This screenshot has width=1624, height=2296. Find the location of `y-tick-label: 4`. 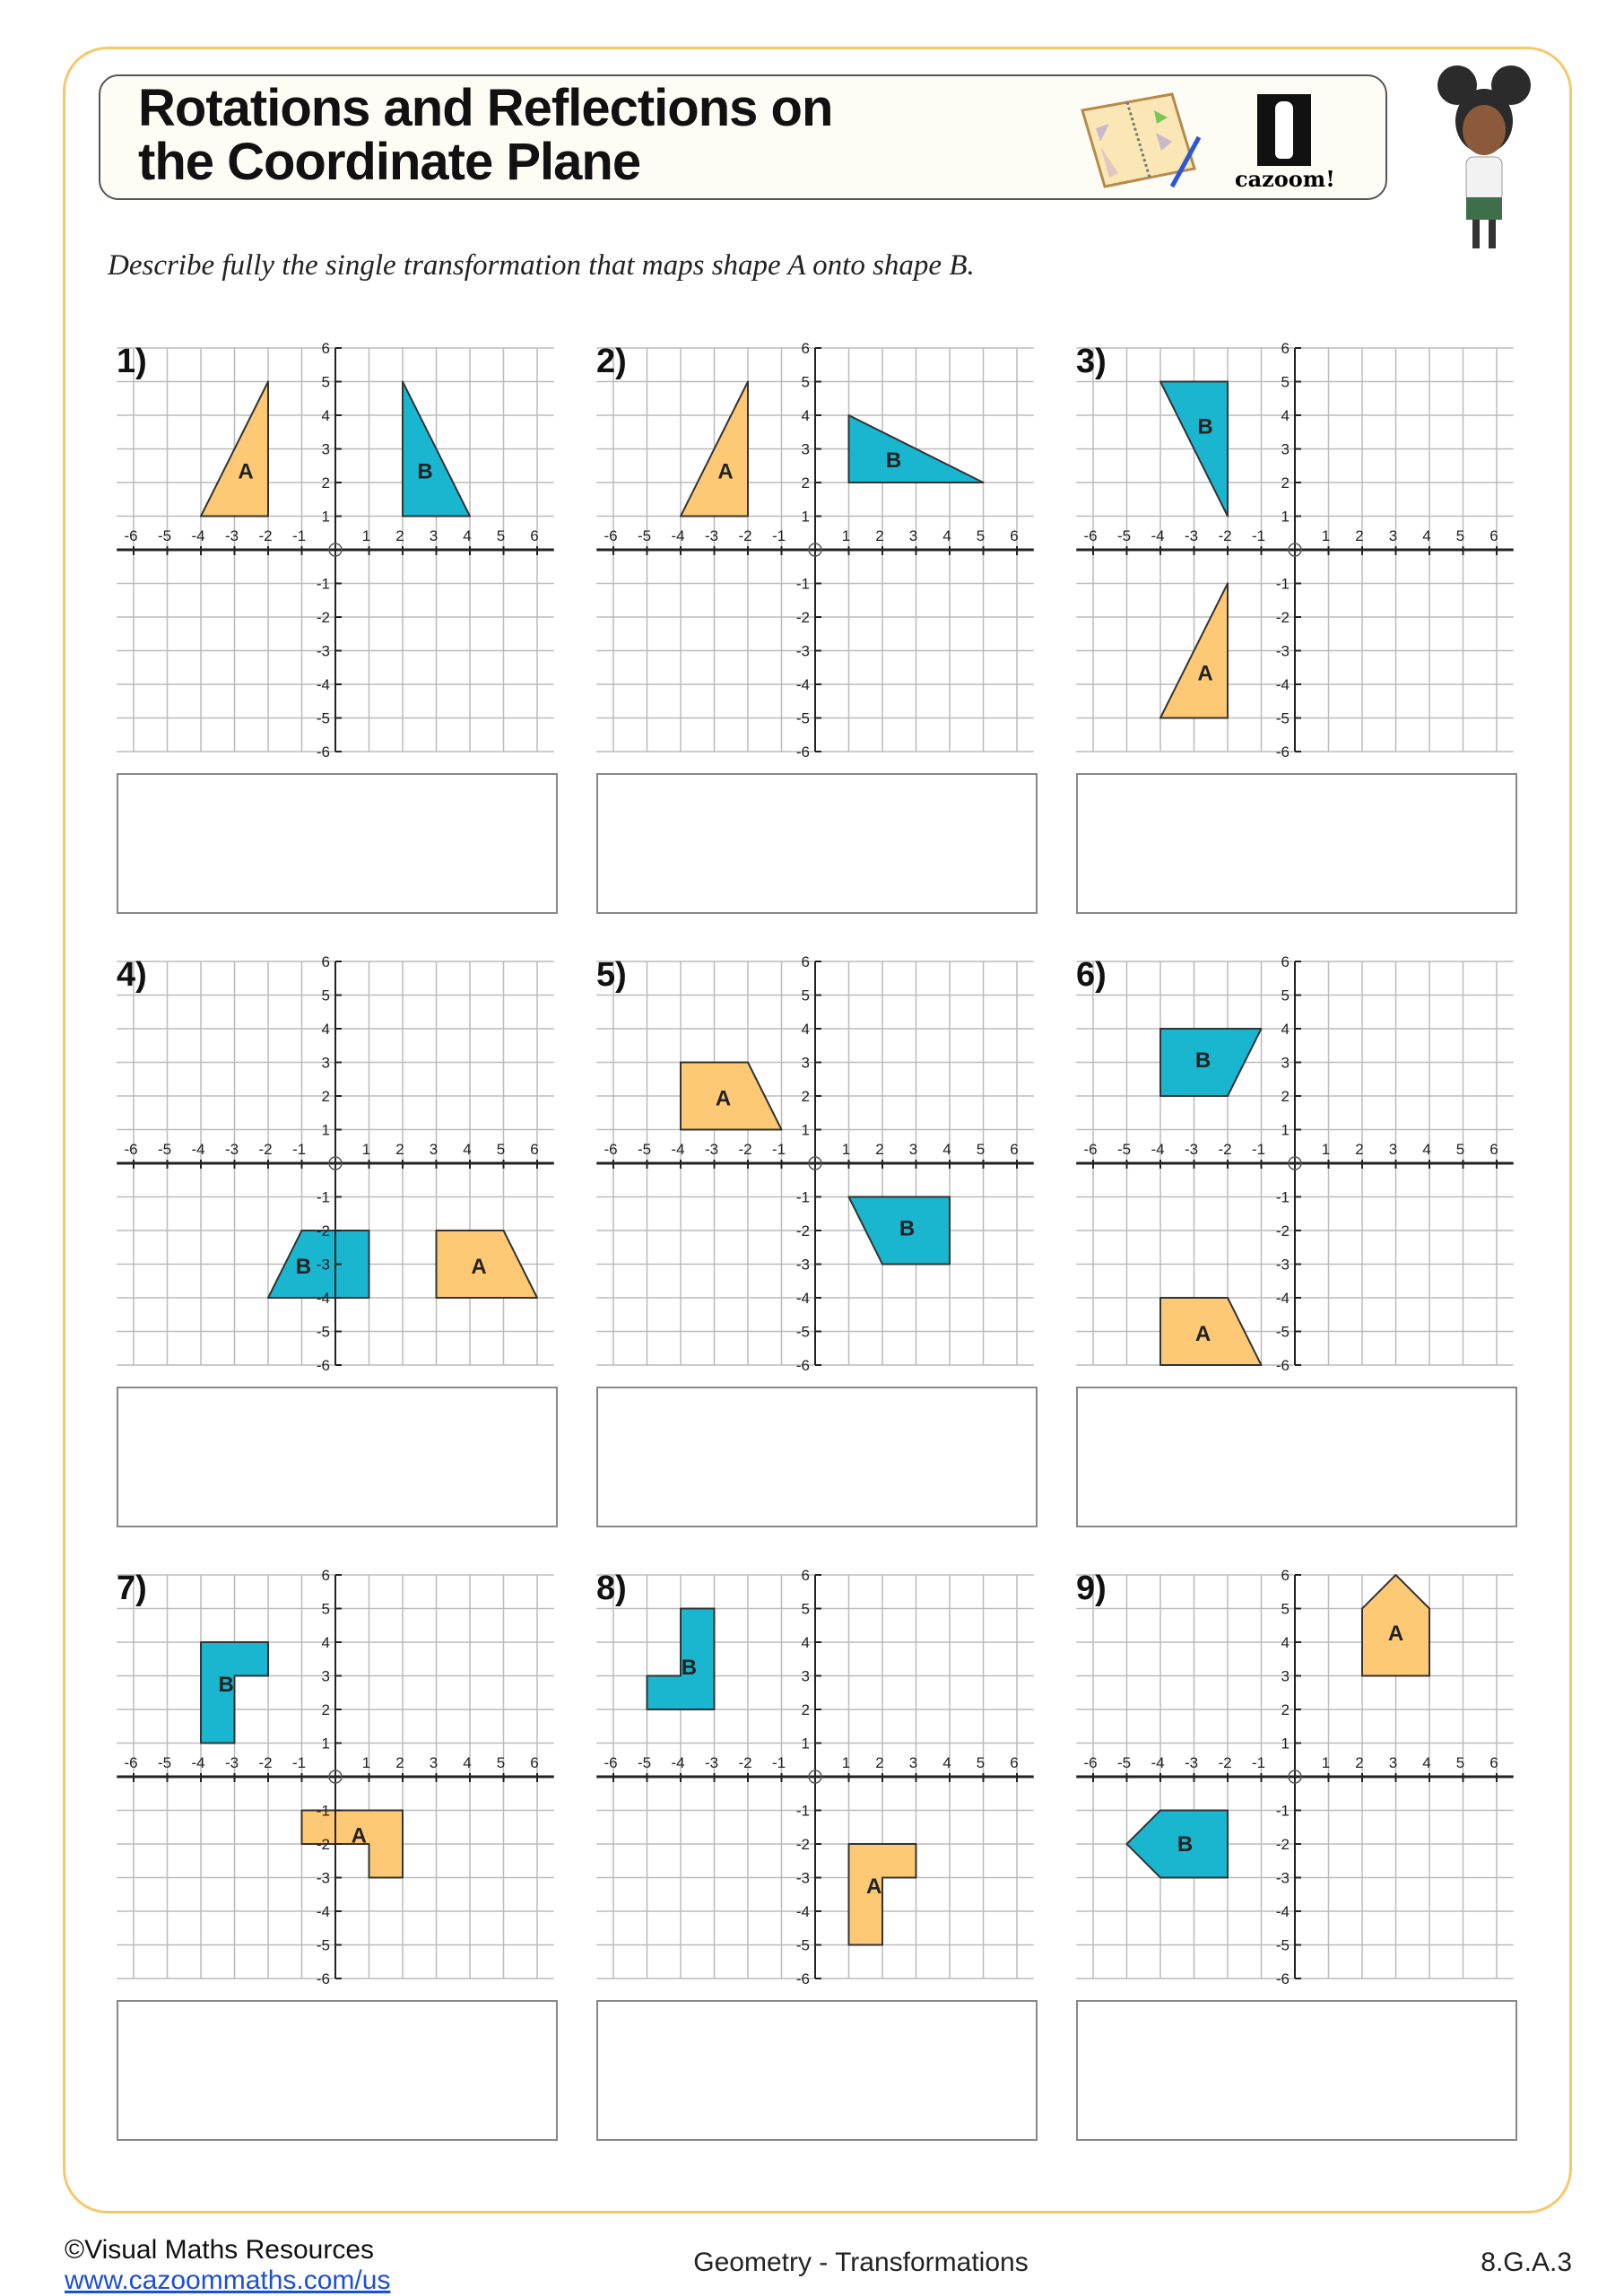

y-tick-label: 4 is located at coordinates (326, 1642).